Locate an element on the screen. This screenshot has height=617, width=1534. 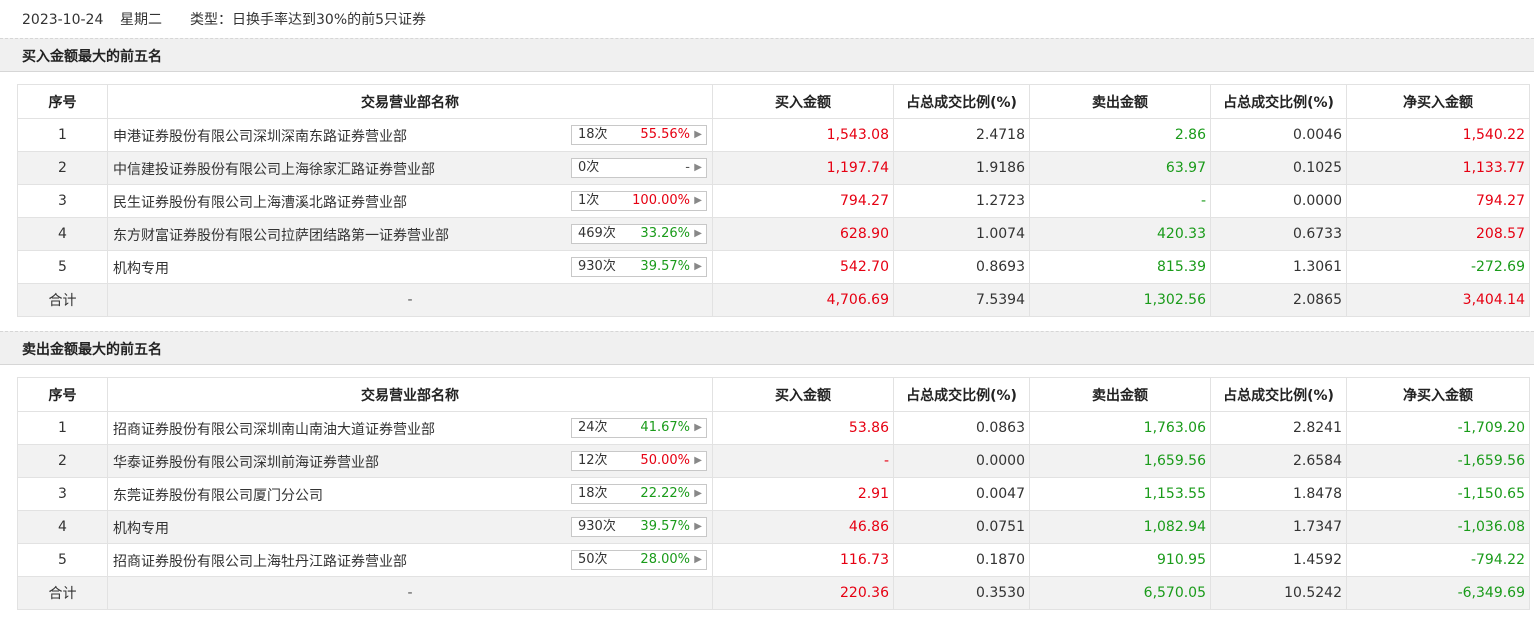
broker-name-cell: 中信建投证券股份有限公司上海徐家汇路证券营业部 0次 - ▶ is located at coordinates (410, 168).